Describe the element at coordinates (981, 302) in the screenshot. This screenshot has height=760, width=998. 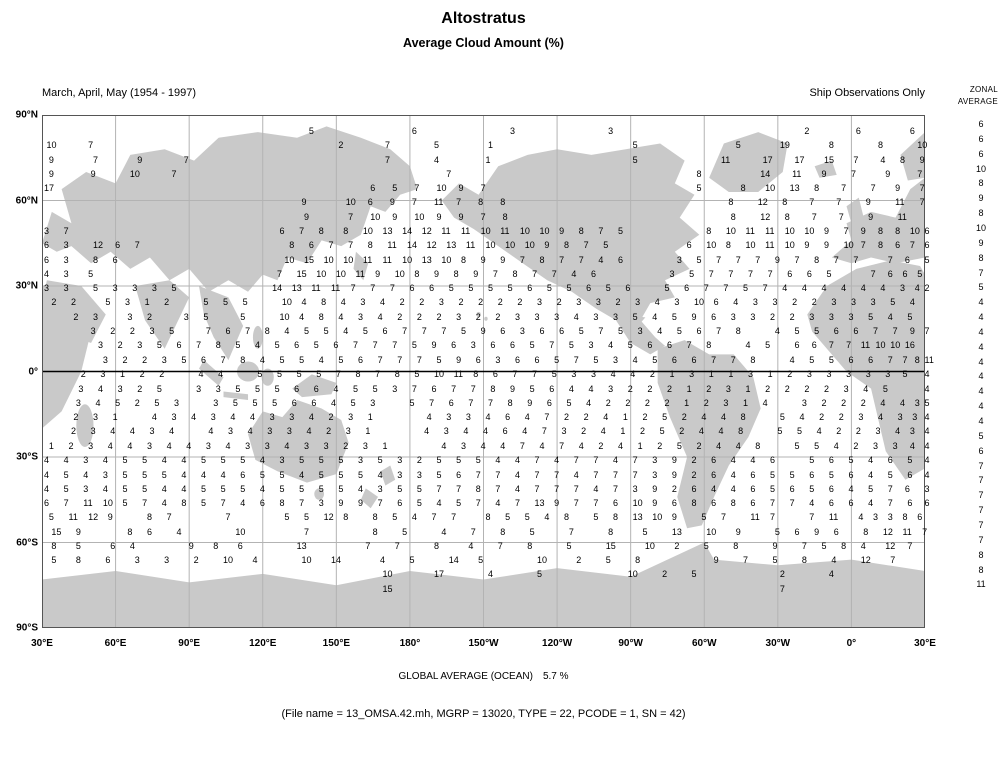
I see `zonal-average-value: 4` at that location.